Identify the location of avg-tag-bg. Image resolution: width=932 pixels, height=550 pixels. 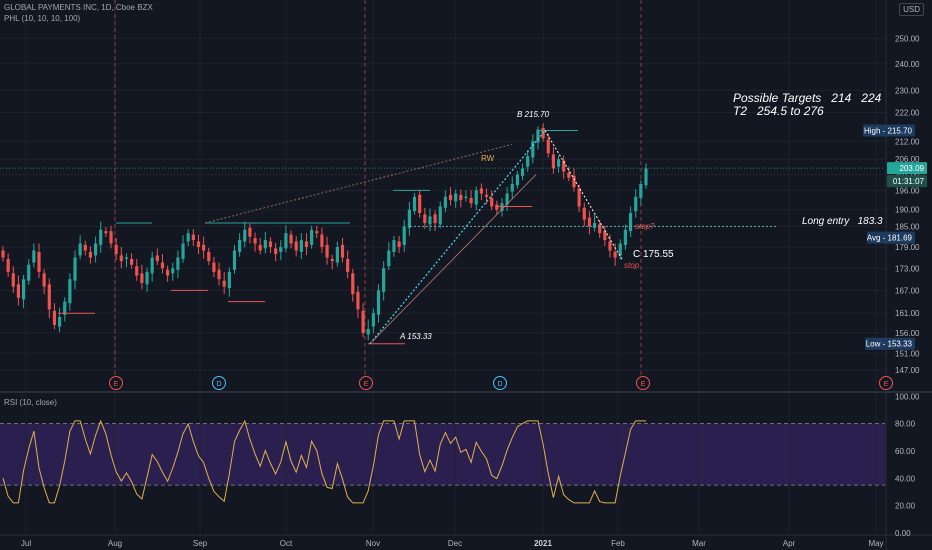
(891, 237).